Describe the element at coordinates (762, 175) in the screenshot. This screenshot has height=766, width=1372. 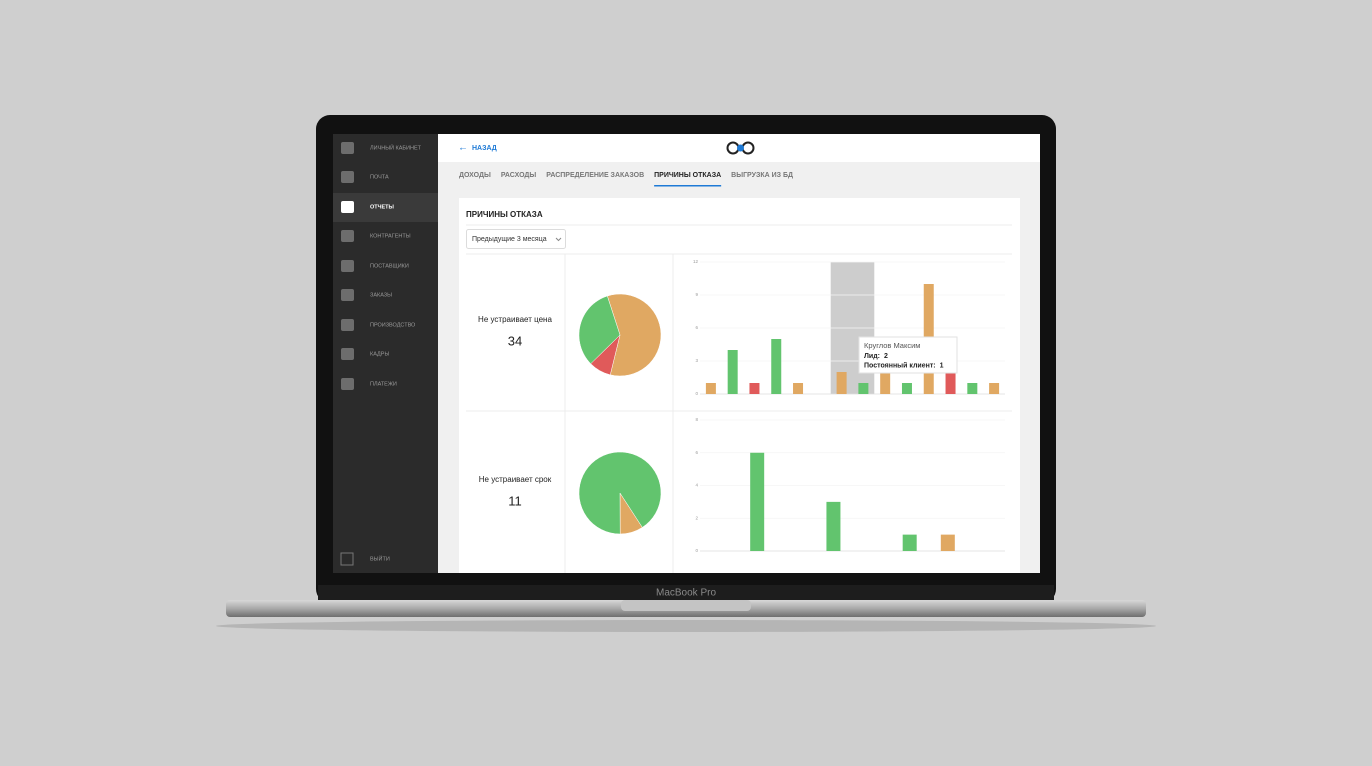
I see `tab: ВЫГРУЗКА ИЗ БД` at that location.